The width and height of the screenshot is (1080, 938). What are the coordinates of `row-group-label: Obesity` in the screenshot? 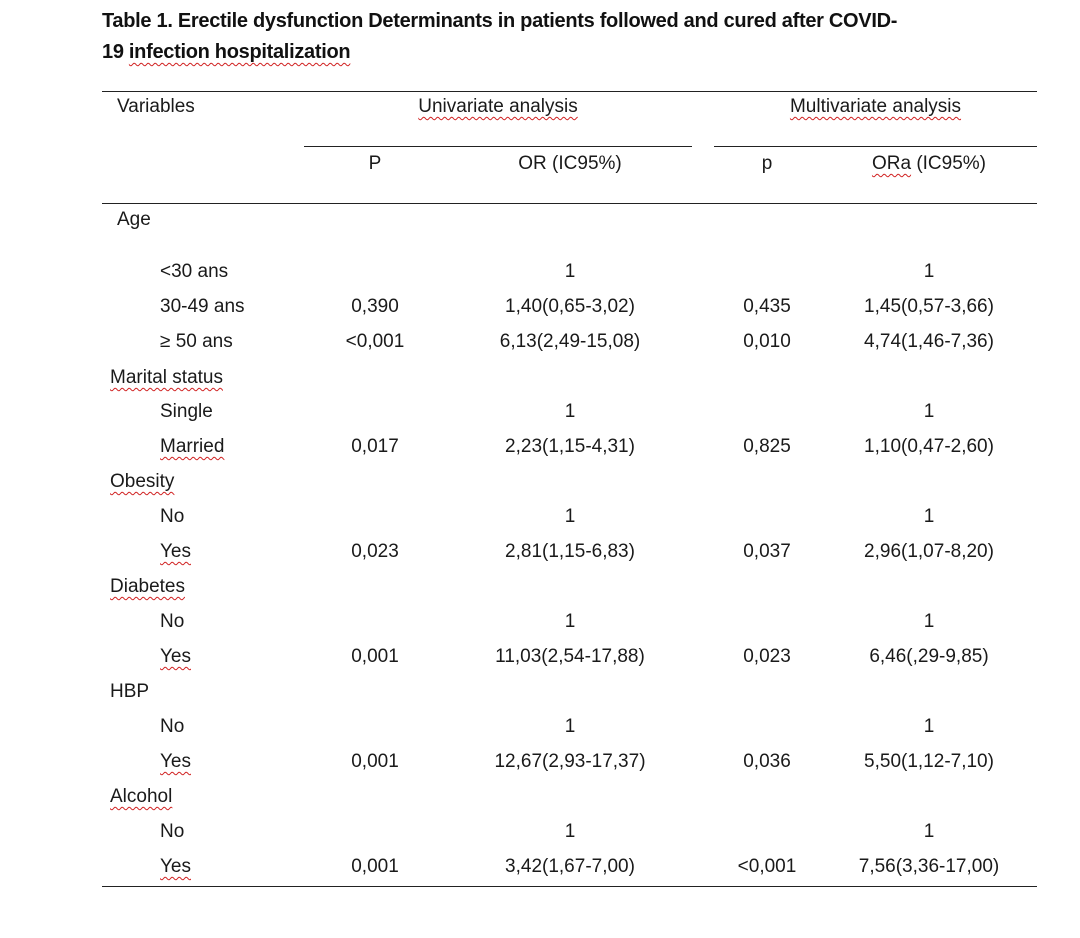 It's located at (142, 481).